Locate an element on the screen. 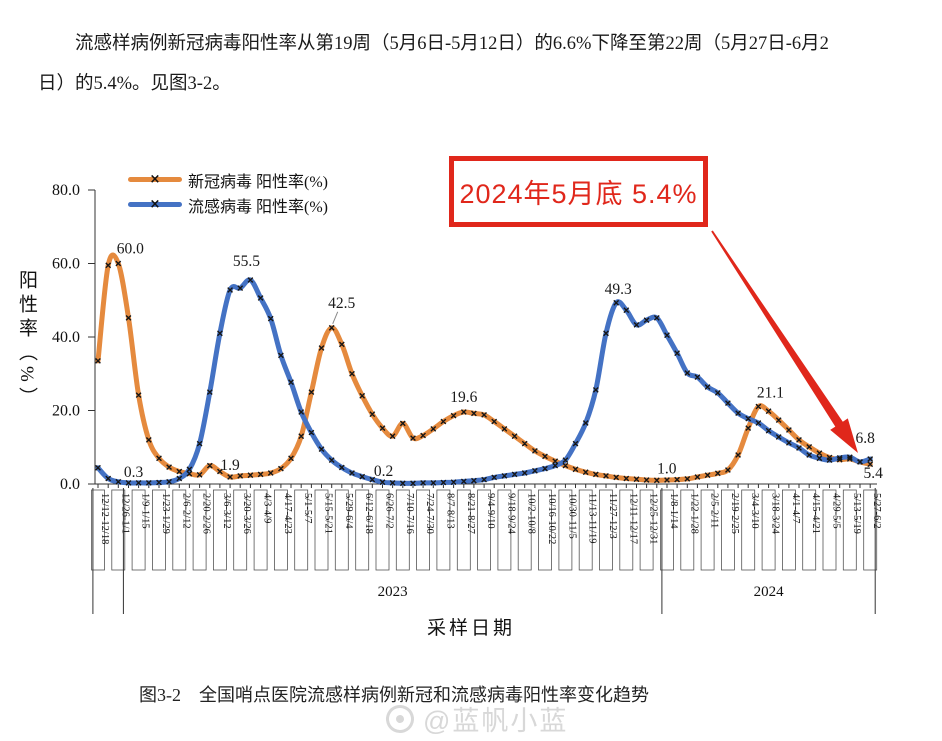 The image size is (942, 741). x-tick-label: 4/1-4/7 is located at coordinates (795, 508).